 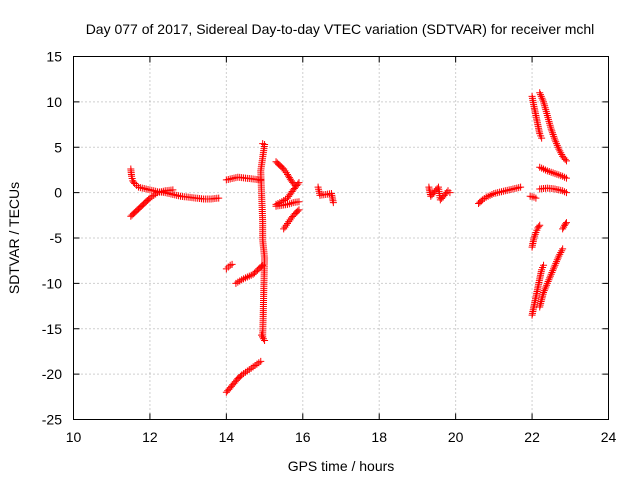 I want to click on y-tick-label: 15, so click(x=54, y=57).